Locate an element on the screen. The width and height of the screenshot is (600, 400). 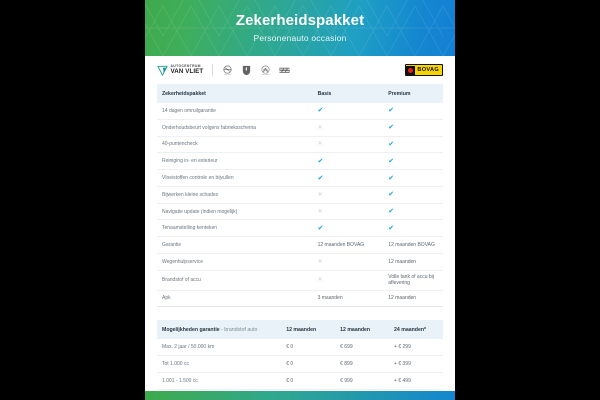
row-basis-value: 12 maanden BOVAG is located at coordinates (348, 245).